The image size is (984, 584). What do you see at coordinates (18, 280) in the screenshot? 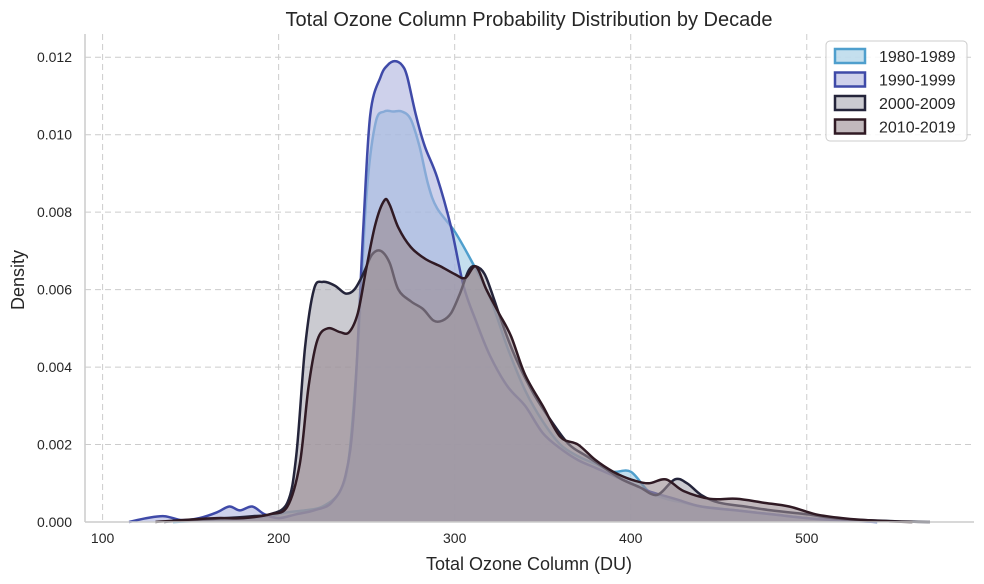
I see `y-axis-label: Density` at bounding box center [18, 280].